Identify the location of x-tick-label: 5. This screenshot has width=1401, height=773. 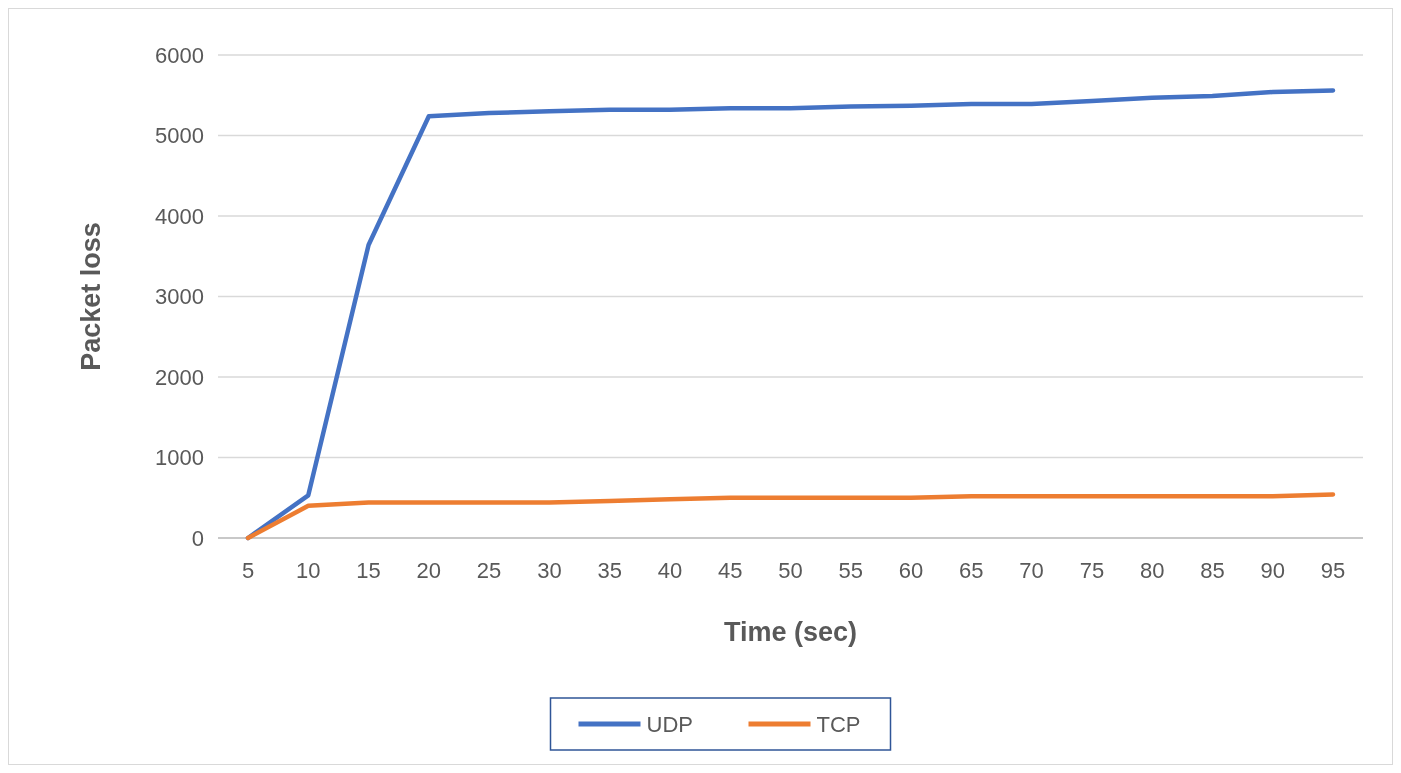
(248, 570).